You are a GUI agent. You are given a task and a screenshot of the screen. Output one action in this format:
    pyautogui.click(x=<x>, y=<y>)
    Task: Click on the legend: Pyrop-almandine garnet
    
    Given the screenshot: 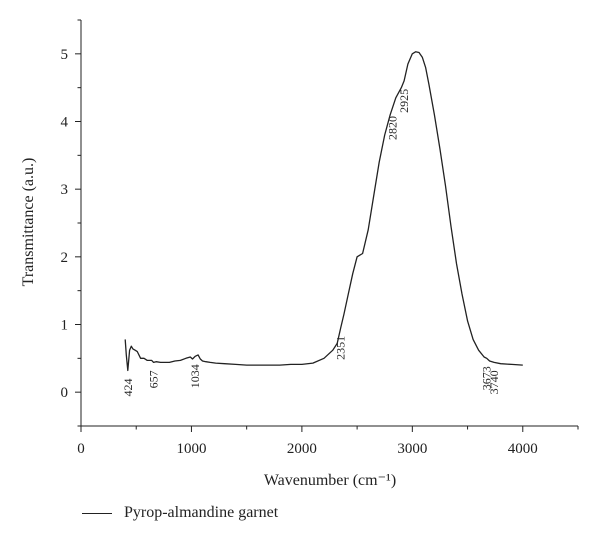 What is the action you would take?
    pyautogui.click(x=180, y=513)
    